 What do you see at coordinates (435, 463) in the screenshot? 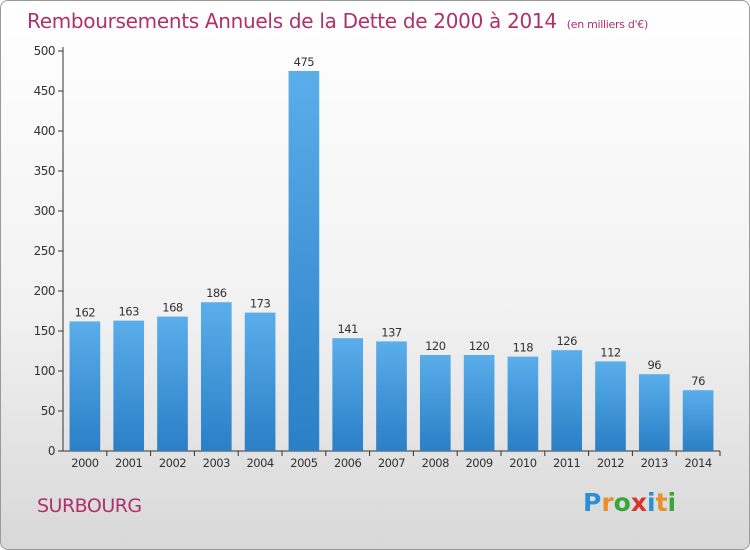
I see `x-tick-label: 2008` at bounding box center [435, 463].